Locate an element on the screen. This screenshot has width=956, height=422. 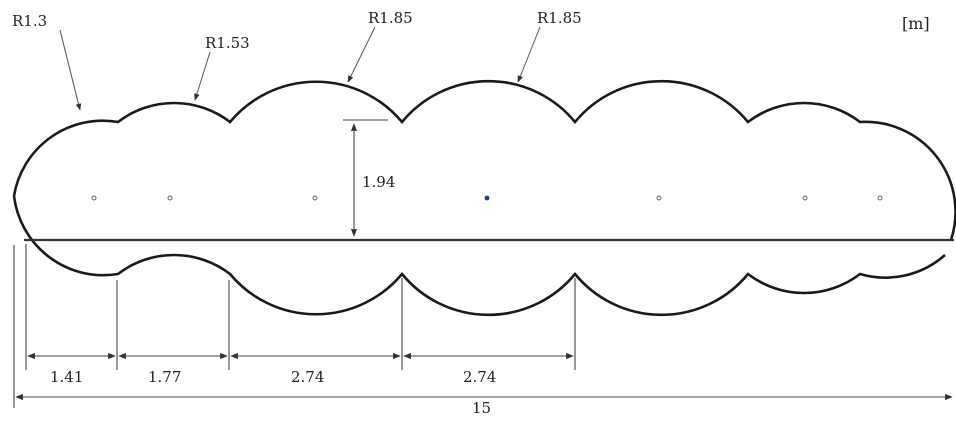
radius-label-1: R1.3 is located at coordinates (29, 21).